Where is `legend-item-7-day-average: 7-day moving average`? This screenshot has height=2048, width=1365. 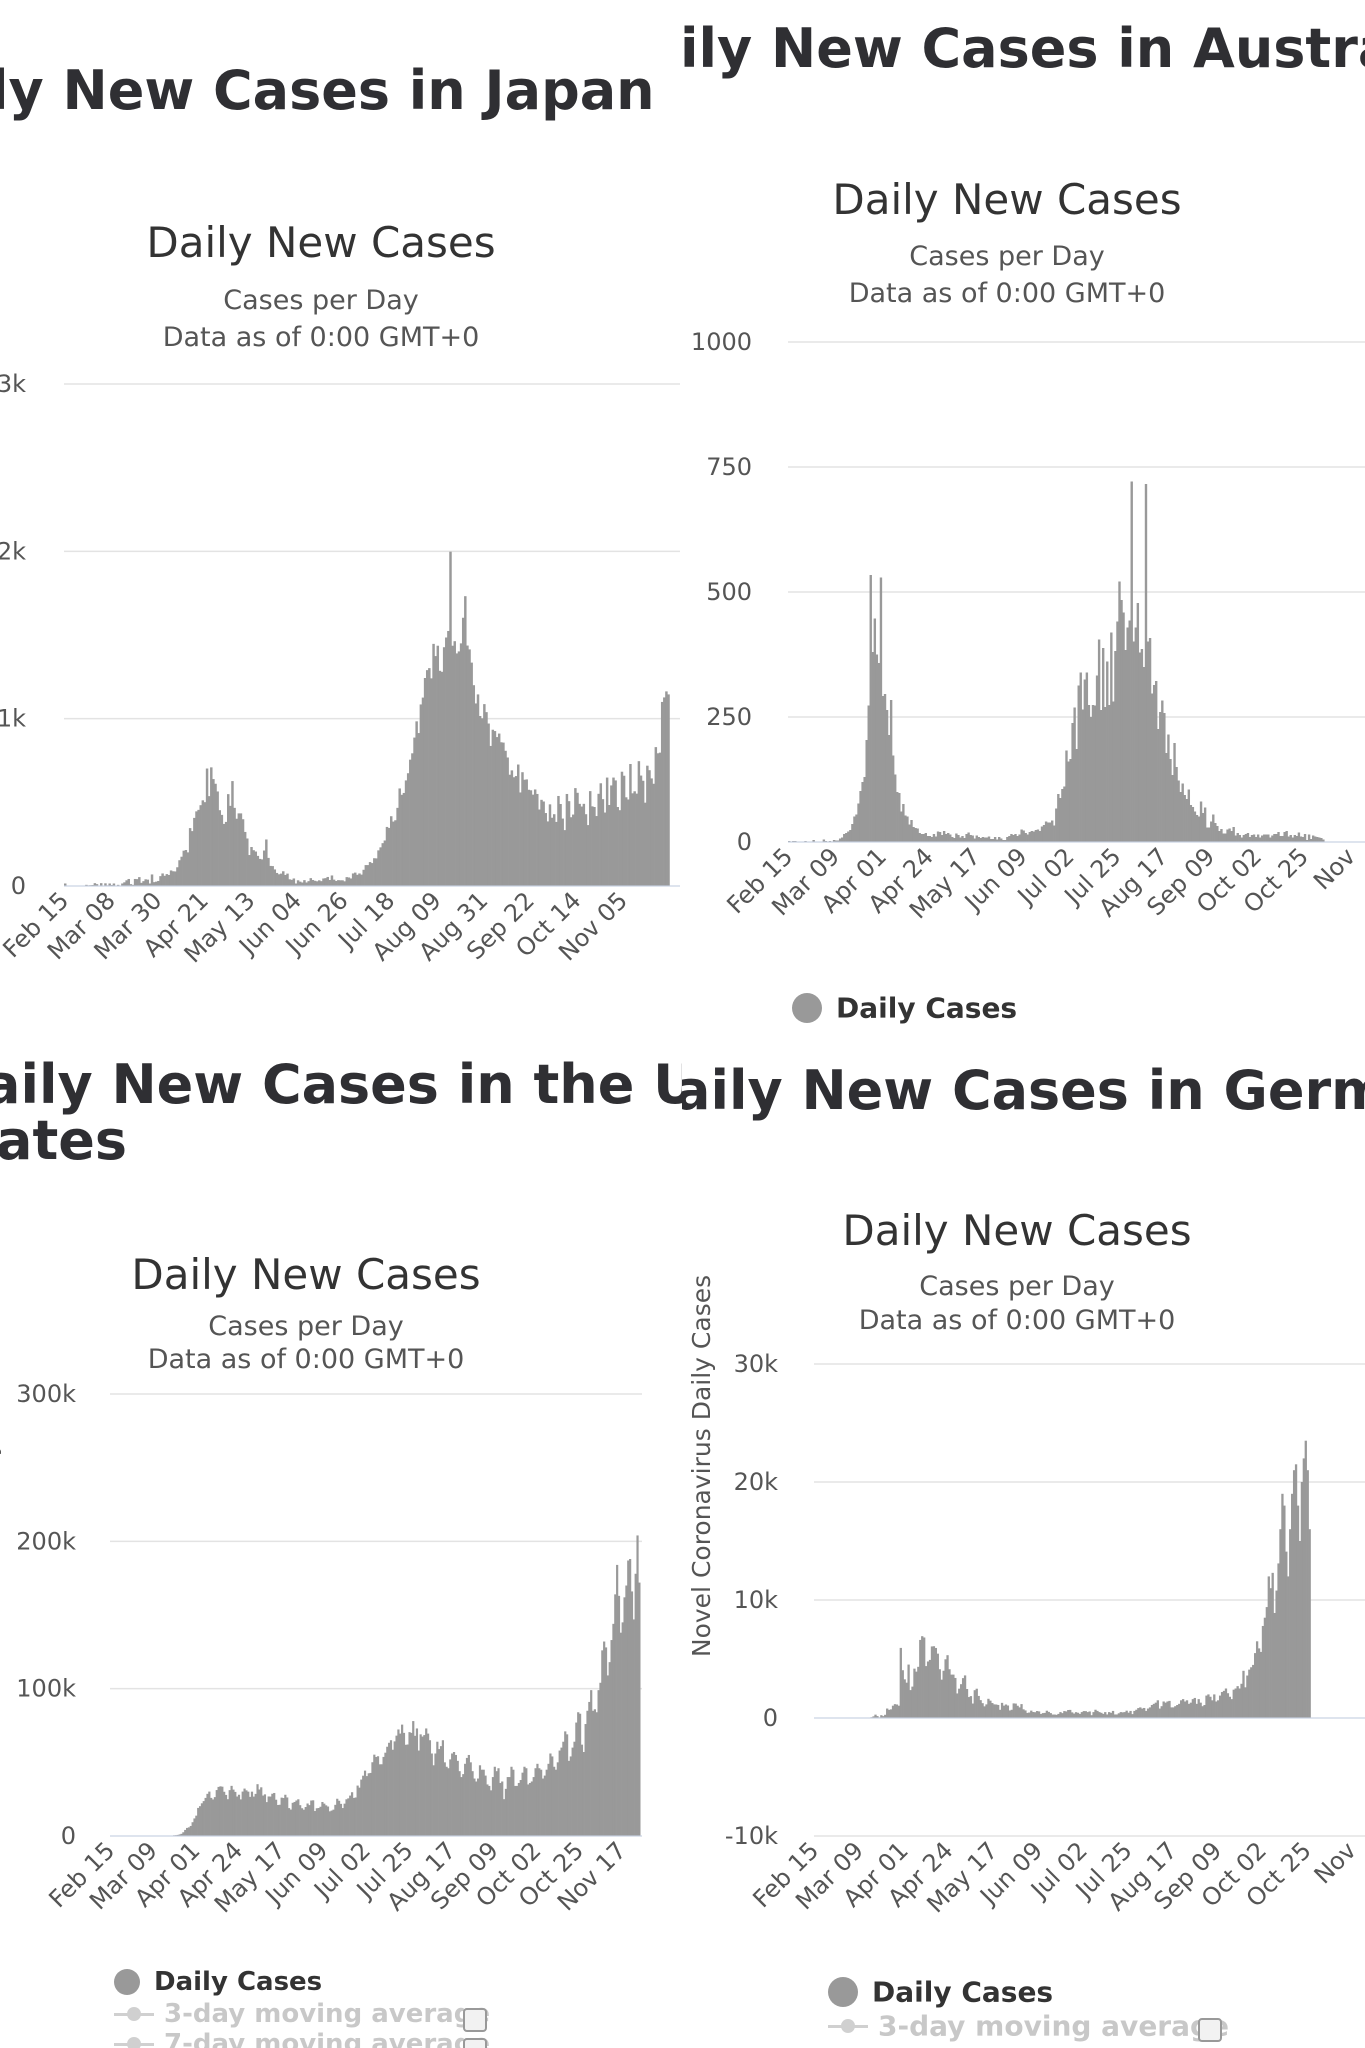 legend-item-7-day-average: 7-day moving average is located at coordinates (302, 2037).